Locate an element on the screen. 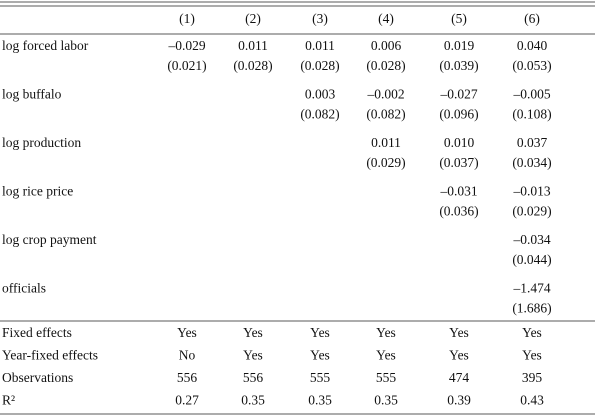 The height and width of the screenshot is (416, 595). footer-value: 0.43 is located at coordinates (532, 400).